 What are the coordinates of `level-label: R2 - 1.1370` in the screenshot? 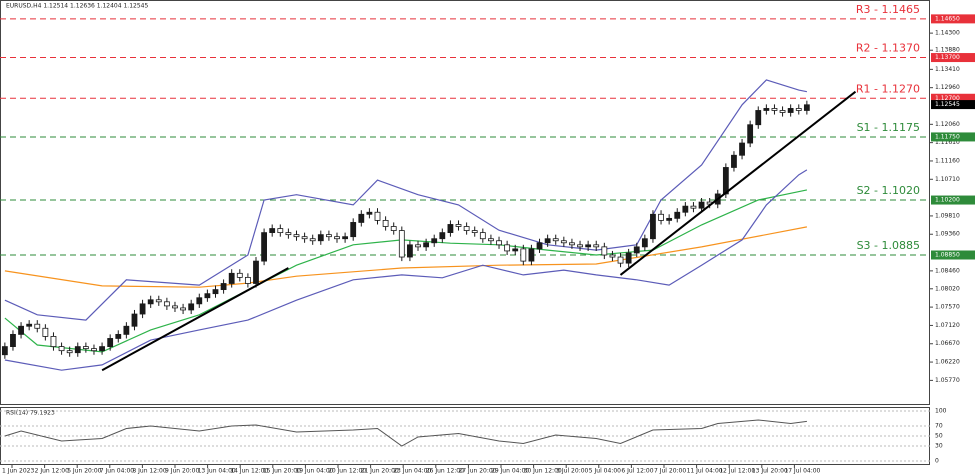 It's located at (888, 48).